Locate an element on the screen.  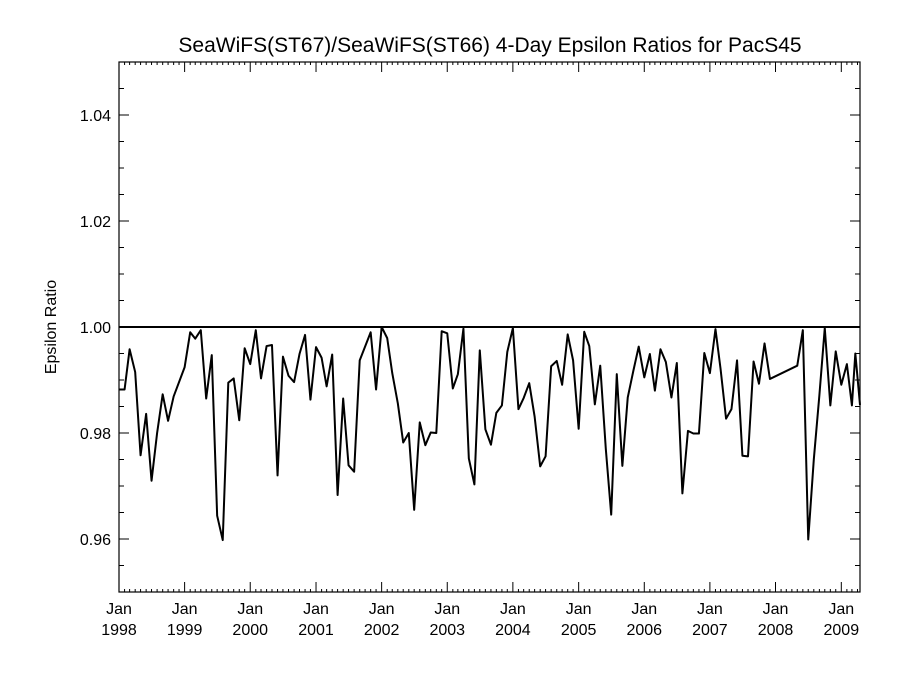
x-tick-year-label: 2009 is located at coordinates (842, 630).